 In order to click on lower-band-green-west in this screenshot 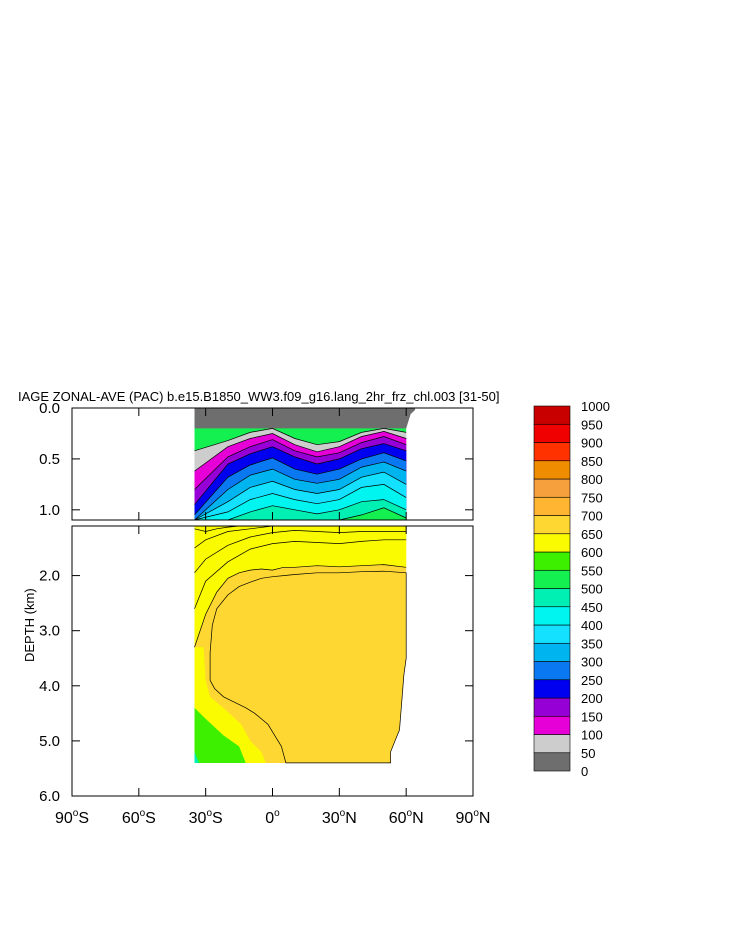, I will do `click(220, 735)`.